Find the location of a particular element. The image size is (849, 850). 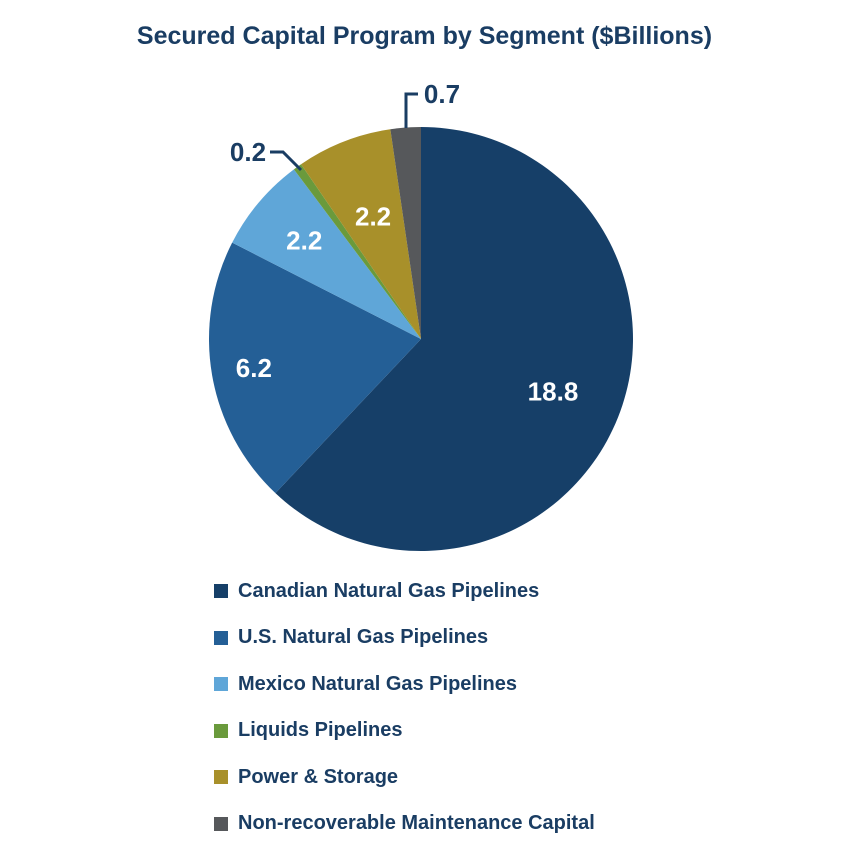

pie-slice-power-storage is located at coordinates (361, 234).